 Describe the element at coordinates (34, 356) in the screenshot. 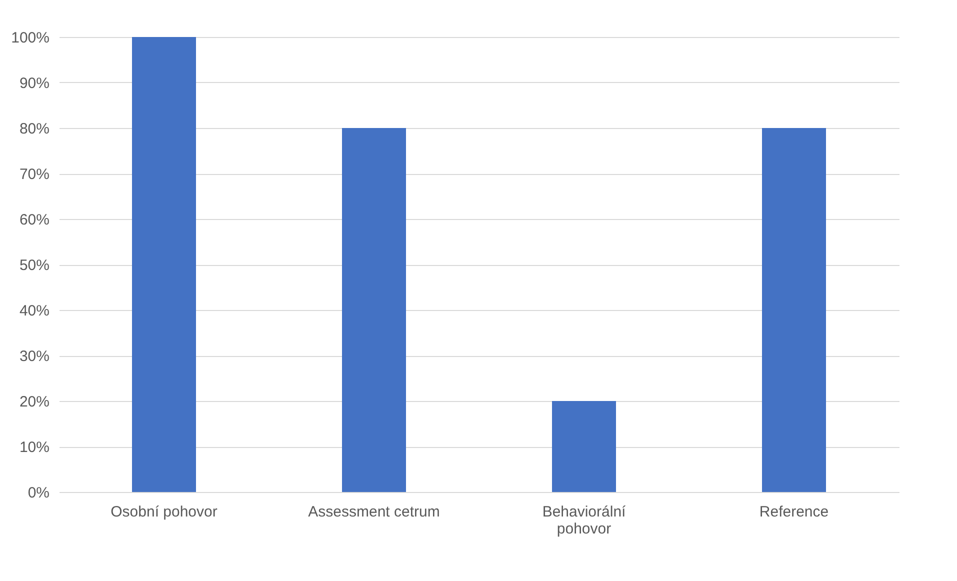

I see `y-tick-label: 30%` at that location.